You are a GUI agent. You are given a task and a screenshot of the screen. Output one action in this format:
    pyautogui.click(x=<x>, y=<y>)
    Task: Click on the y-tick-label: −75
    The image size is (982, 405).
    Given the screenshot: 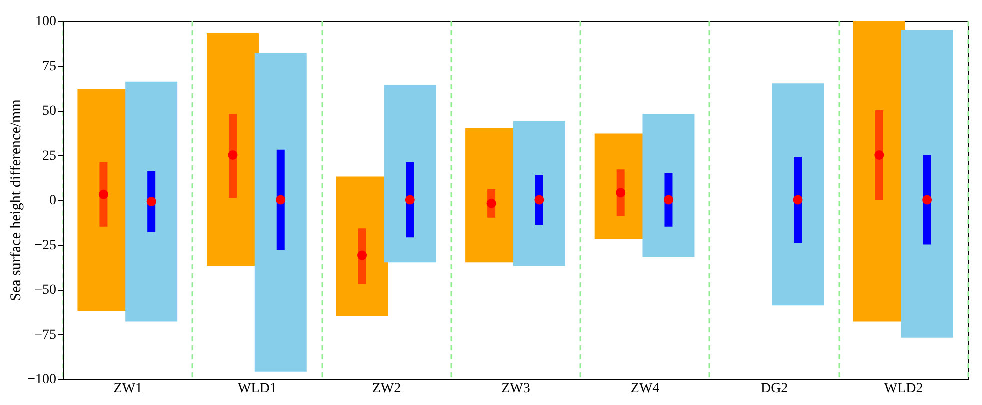 What is the action you would take?
    pyautogui.click(x=45, y=335)
    